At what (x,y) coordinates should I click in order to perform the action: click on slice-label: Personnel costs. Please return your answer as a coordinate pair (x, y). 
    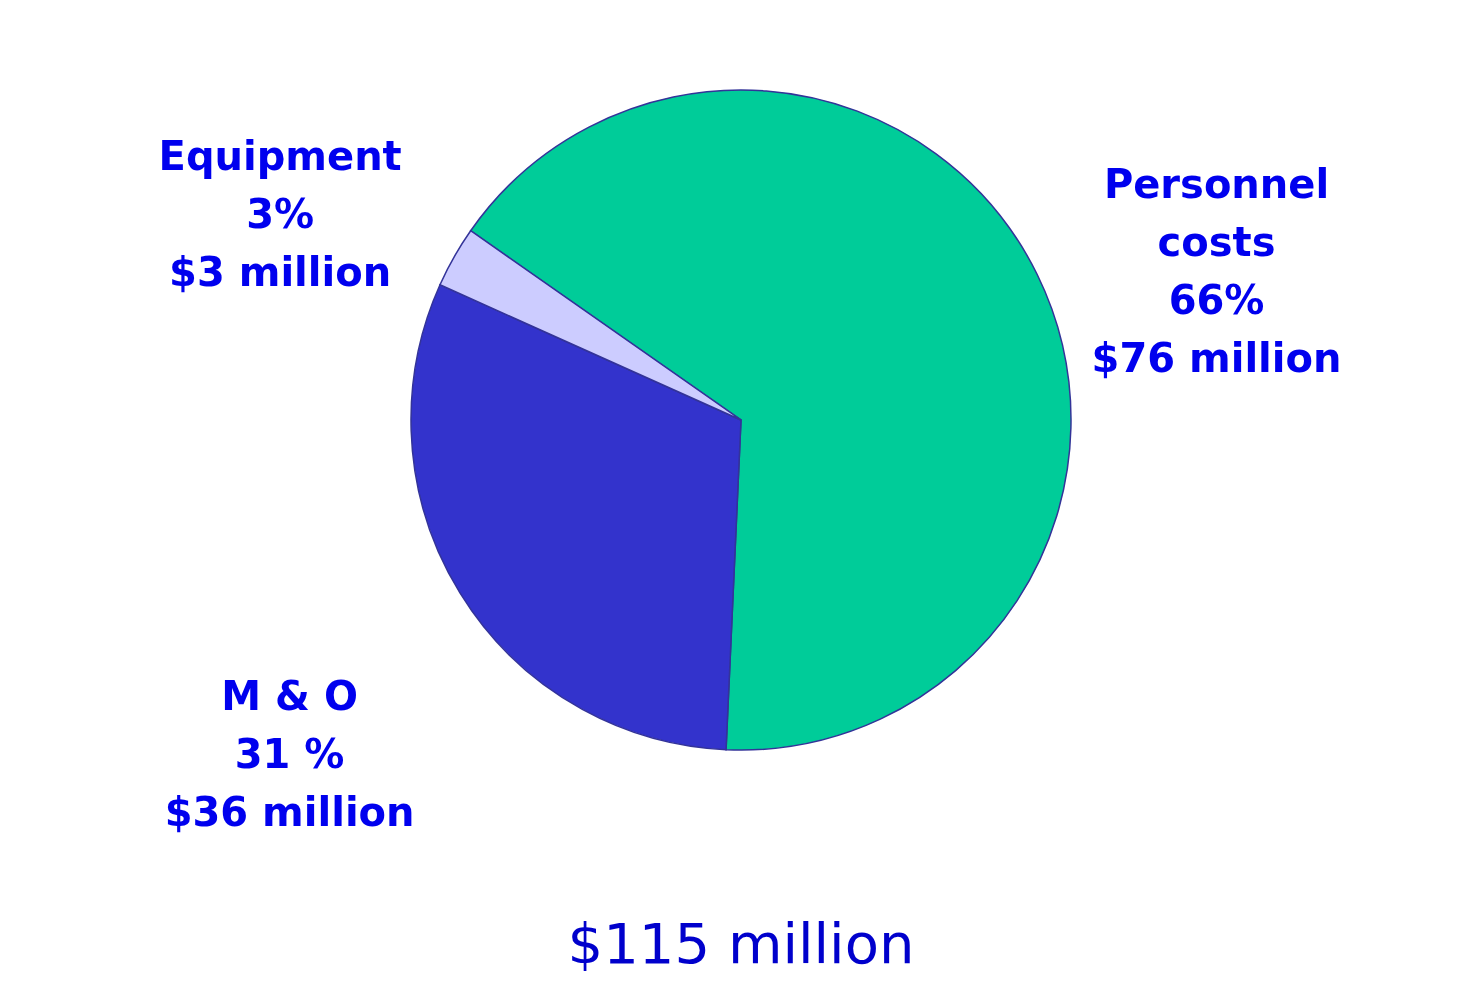
    Looking at the image, I should click on (1216, 212).